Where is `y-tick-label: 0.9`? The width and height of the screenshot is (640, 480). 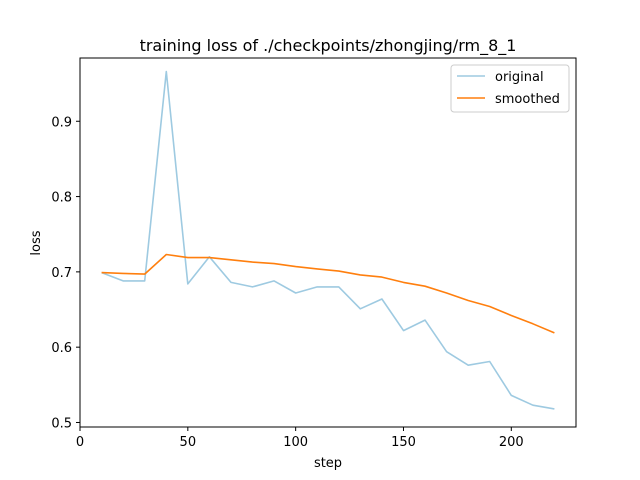 y-tick-label: 0.9 is located at coordinates (61, 122).